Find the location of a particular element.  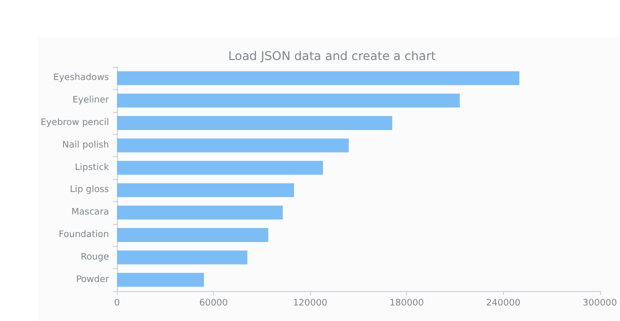

y-tick-label: Lip gloss is located at coordinates (90, 190).